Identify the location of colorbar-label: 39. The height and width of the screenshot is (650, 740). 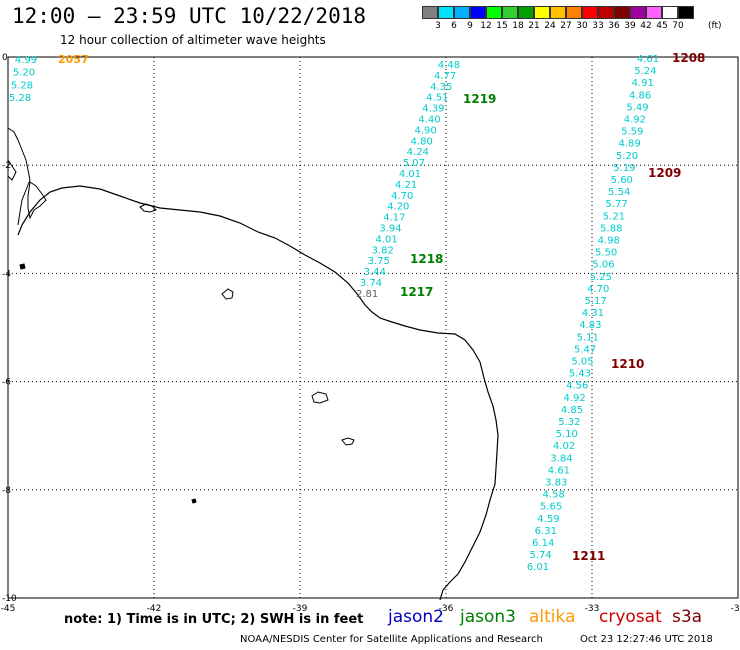
(630, 26).